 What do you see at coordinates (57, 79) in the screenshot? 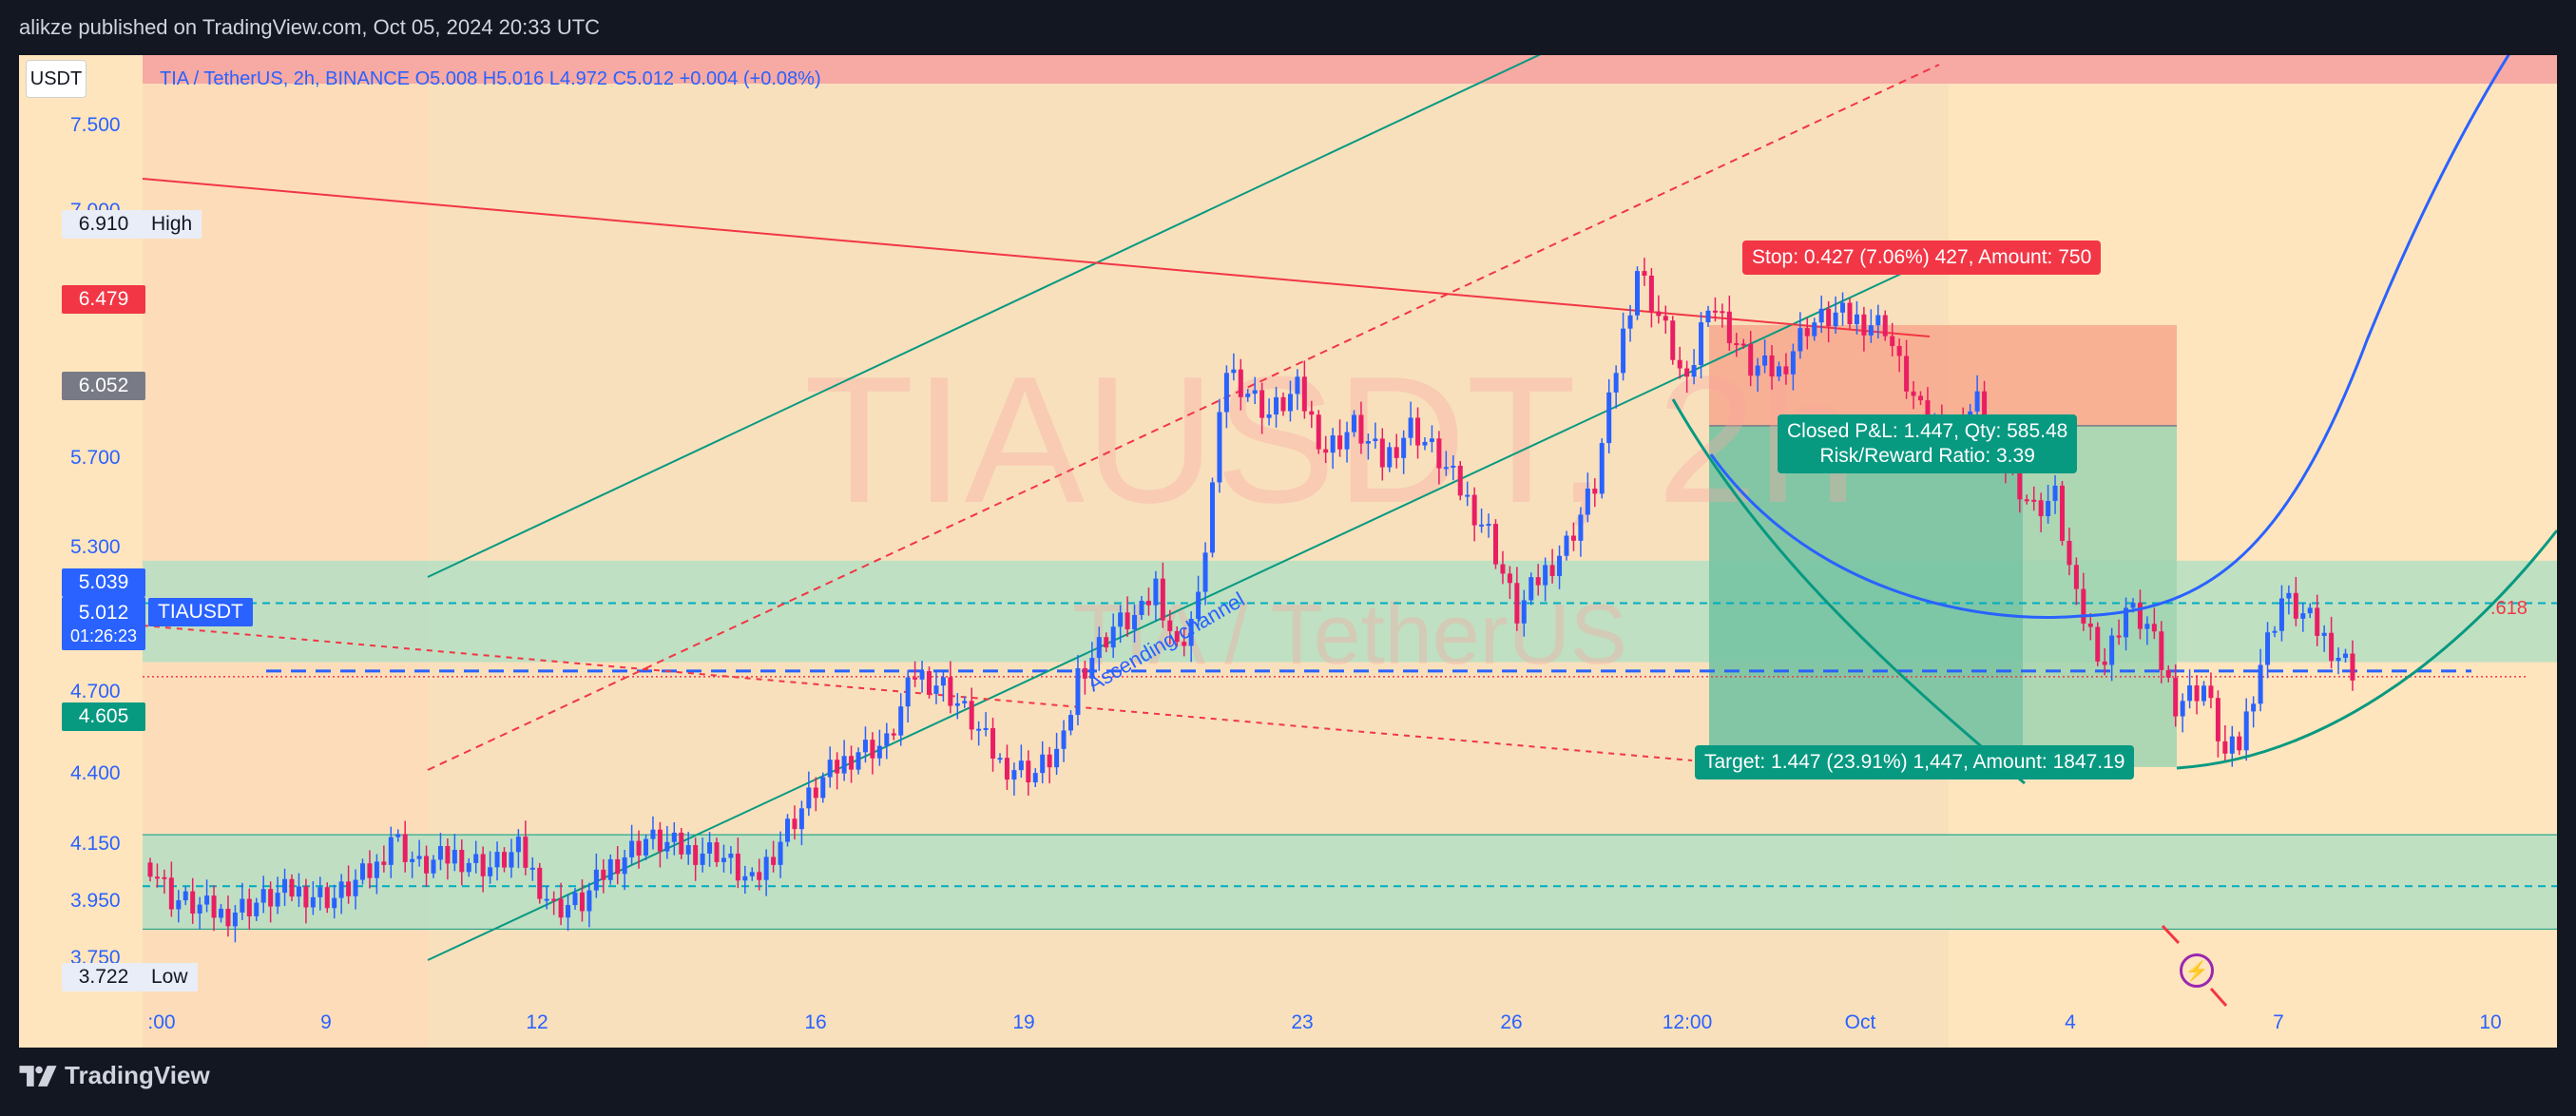
I see `currency-button: USDT` at bounding box center [57, 79].